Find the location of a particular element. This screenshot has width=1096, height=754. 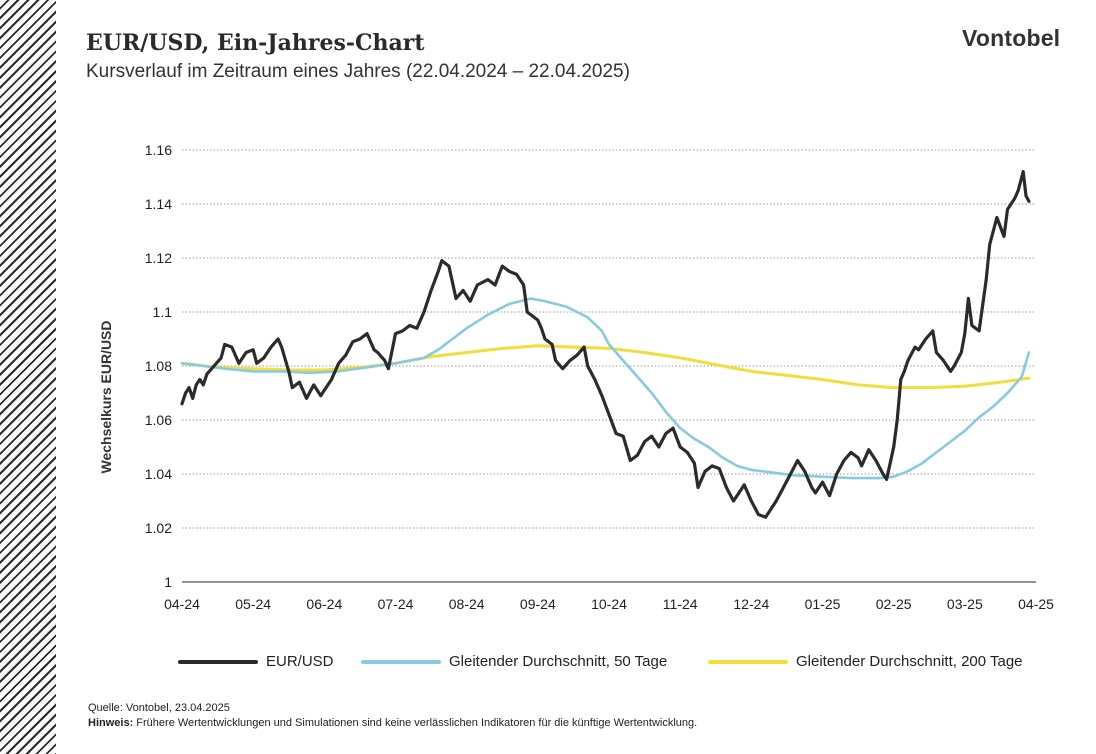

y-tick-label: 1.04 is located at coordinates (158, 474).